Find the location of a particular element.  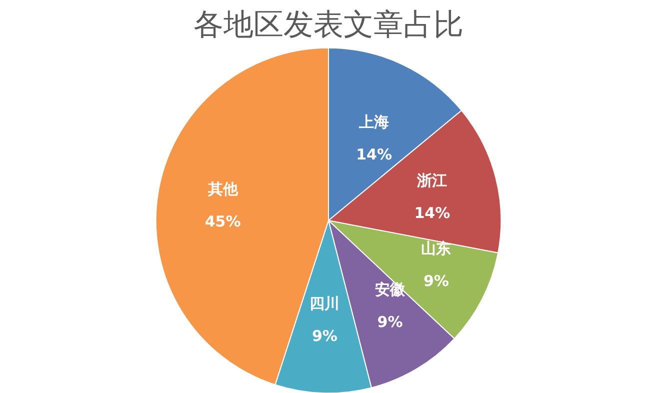

slice-label: 四川 is located at coordinates (325, 303).